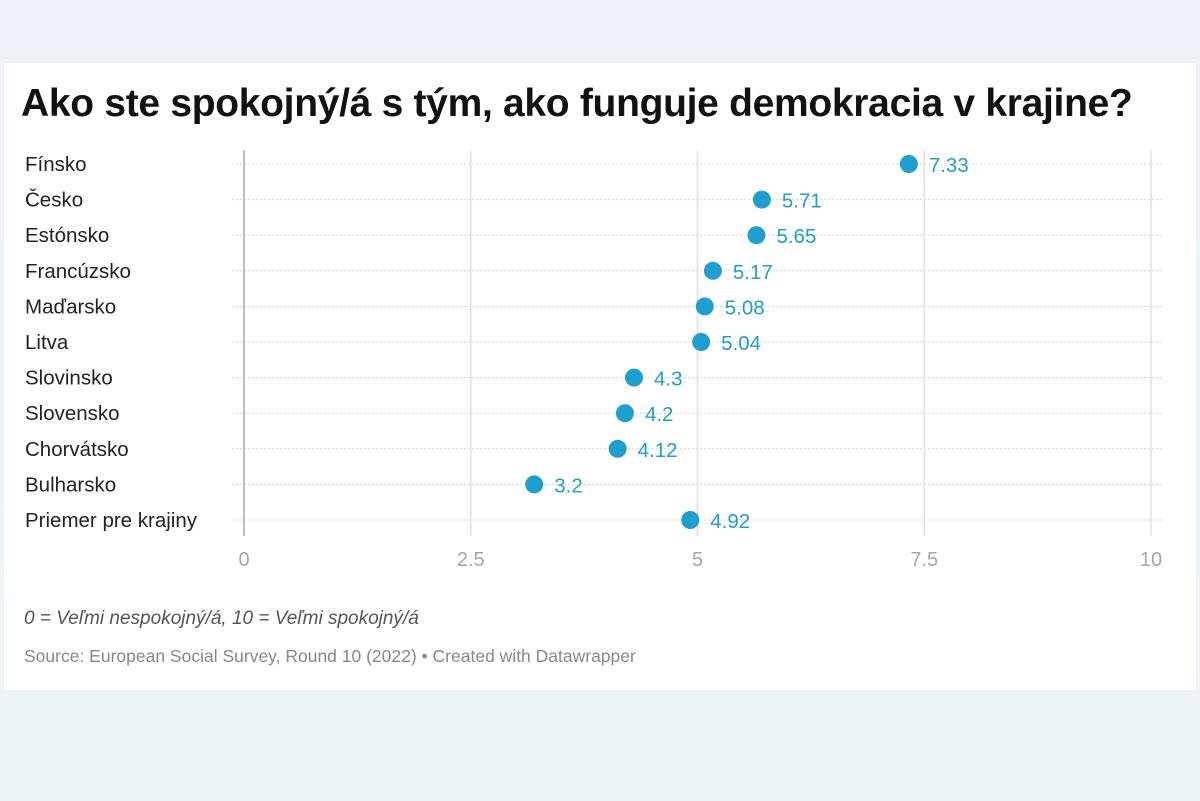 The height and width of the screenshot is (801, 1200). What do you see at coordinates (568, 485) in the screenshot?
I see `value-label: 3.2` at bounding box center [568, 485].